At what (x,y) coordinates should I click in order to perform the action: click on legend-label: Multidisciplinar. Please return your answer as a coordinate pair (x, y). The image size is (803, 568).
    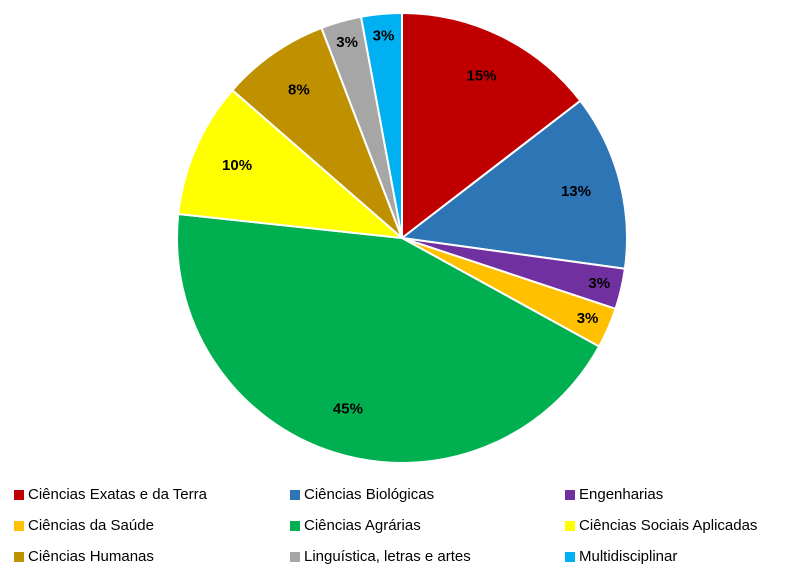
    Looking at the image, I should click on (628, 556).